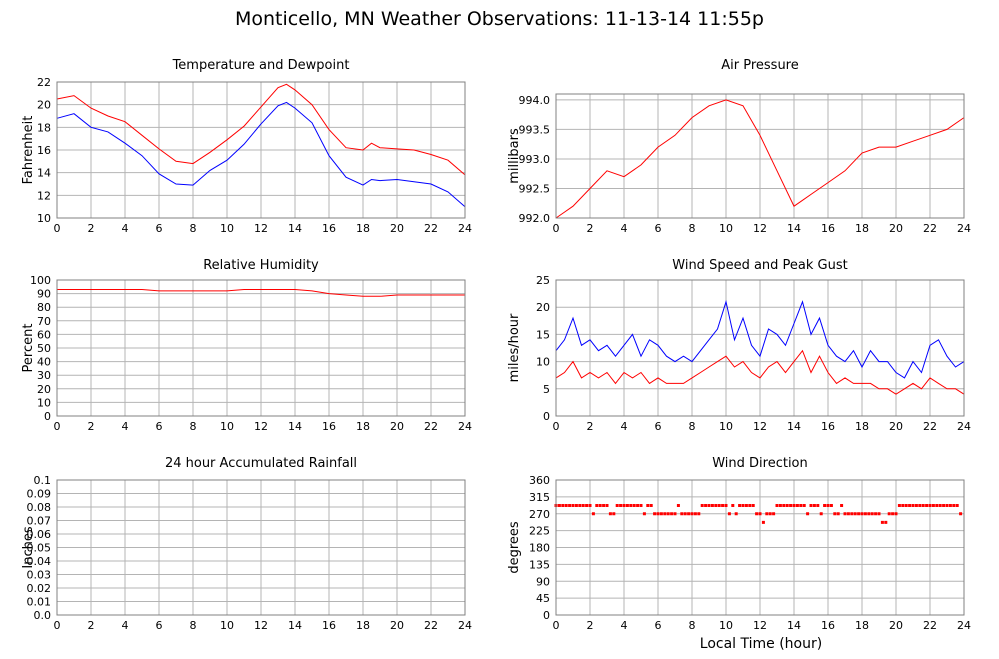 The height and width of the screenshot is (659, 999). Describe the element at coordinates (47, 416) in the screenshot. I see `y-tick-label: 0` at that location.